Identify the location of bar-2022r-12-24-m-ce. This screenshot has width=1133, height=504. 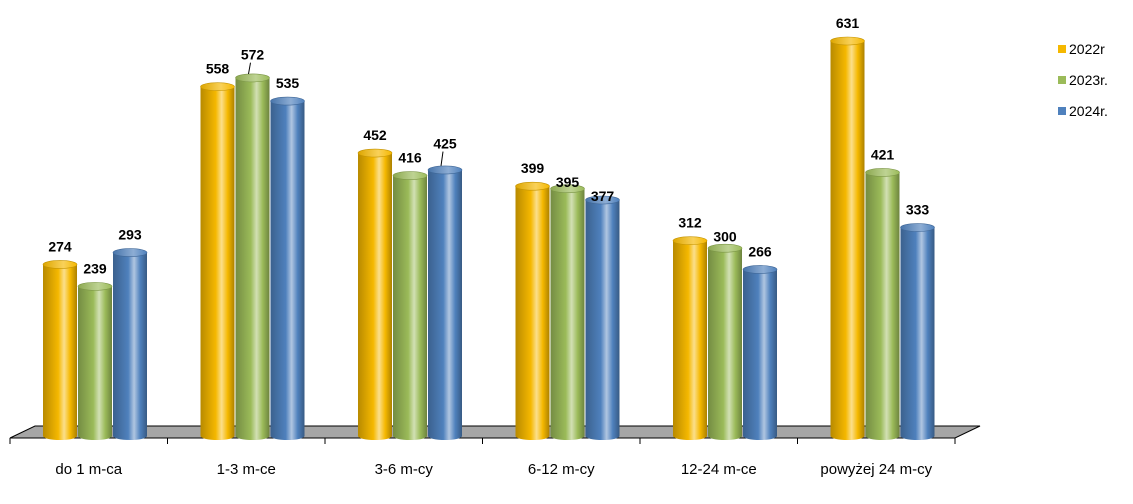
(690, 338).